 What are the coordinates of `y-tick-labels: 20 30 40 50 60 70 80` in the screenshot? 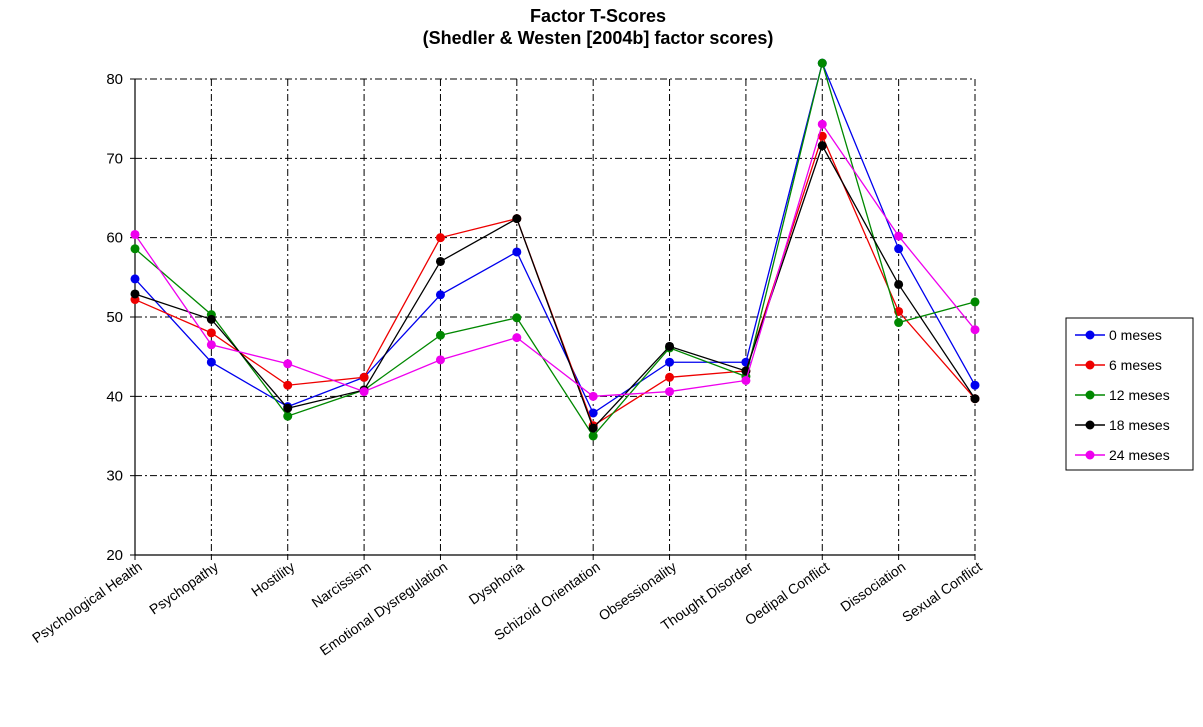 It's located at (120, 317).